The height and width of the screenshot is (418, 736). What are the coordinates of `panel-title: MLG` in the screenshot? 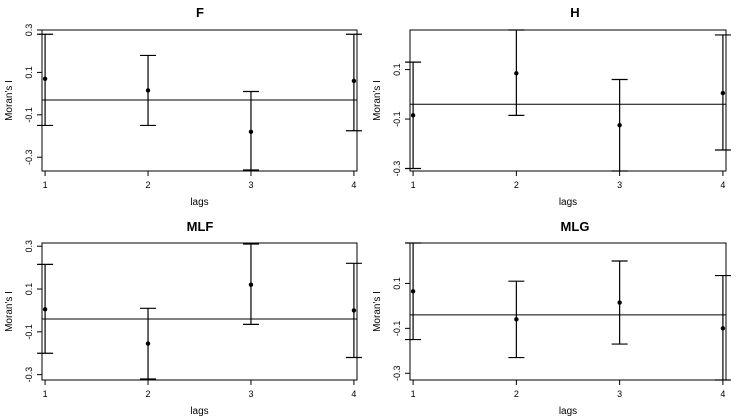 It's located at (575, 226).